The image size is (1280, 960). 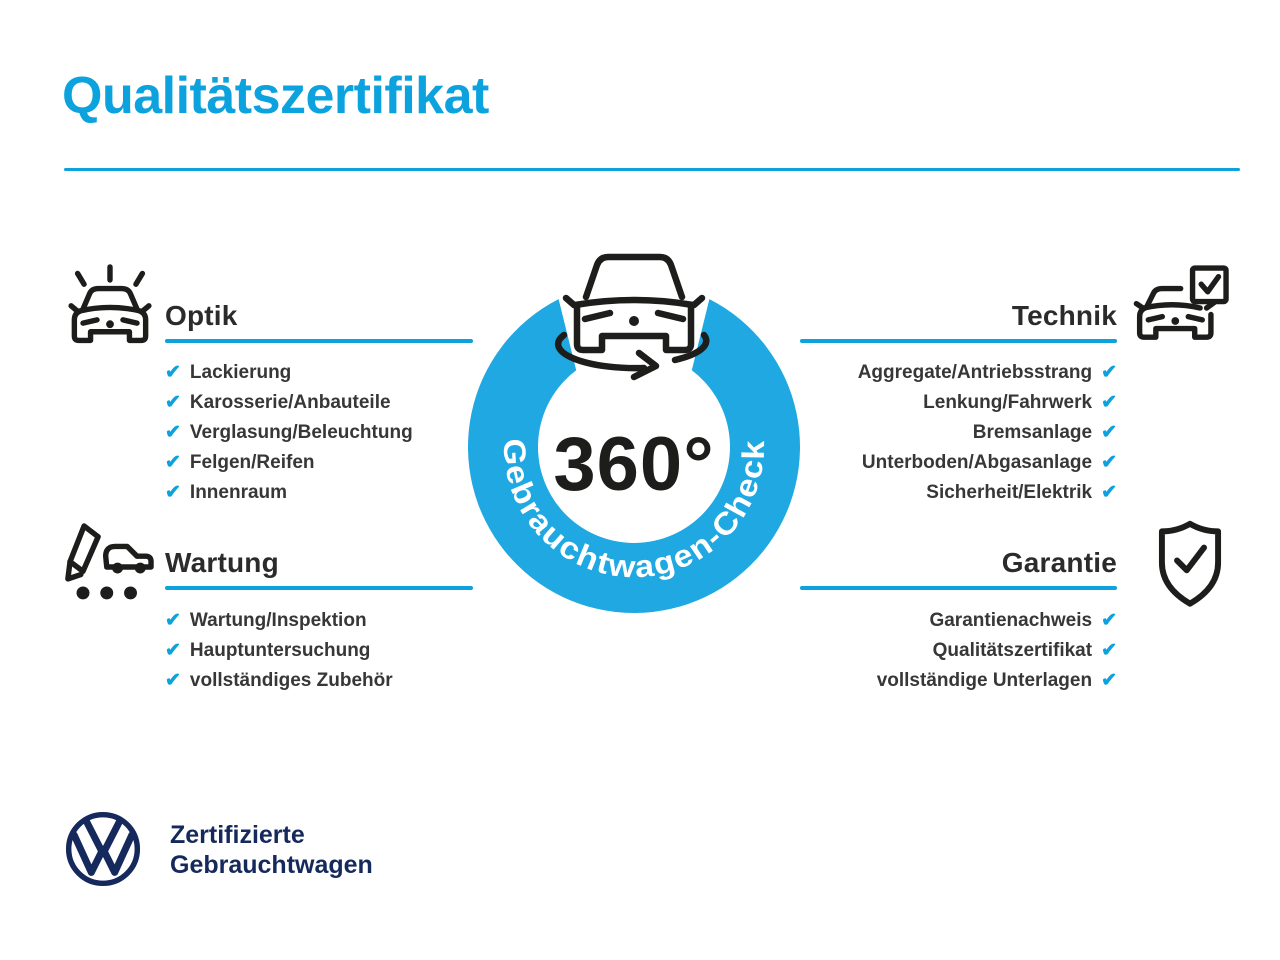 I want to click on footer-brand-text: Zertifizierte Gebrauchtwagen, so click(x=271, y=850).